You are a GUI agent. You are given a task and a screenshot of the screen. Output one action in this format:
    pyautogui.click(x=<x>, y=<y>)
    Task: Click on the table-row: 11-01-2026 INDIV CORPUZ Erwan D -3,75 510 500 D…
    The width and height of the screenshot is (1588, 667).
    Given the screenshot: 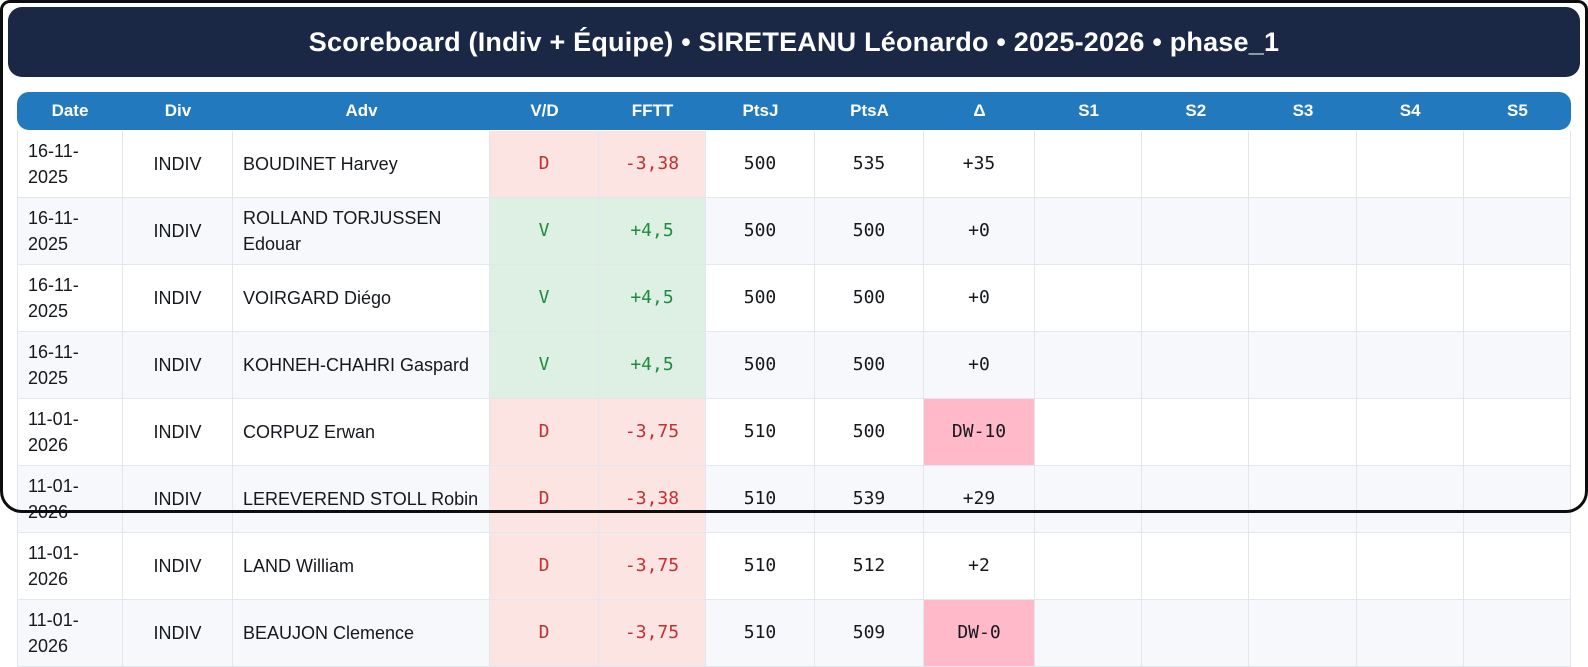 What is the action you would take?
    pyautogui.click(x=794, y=432)
    